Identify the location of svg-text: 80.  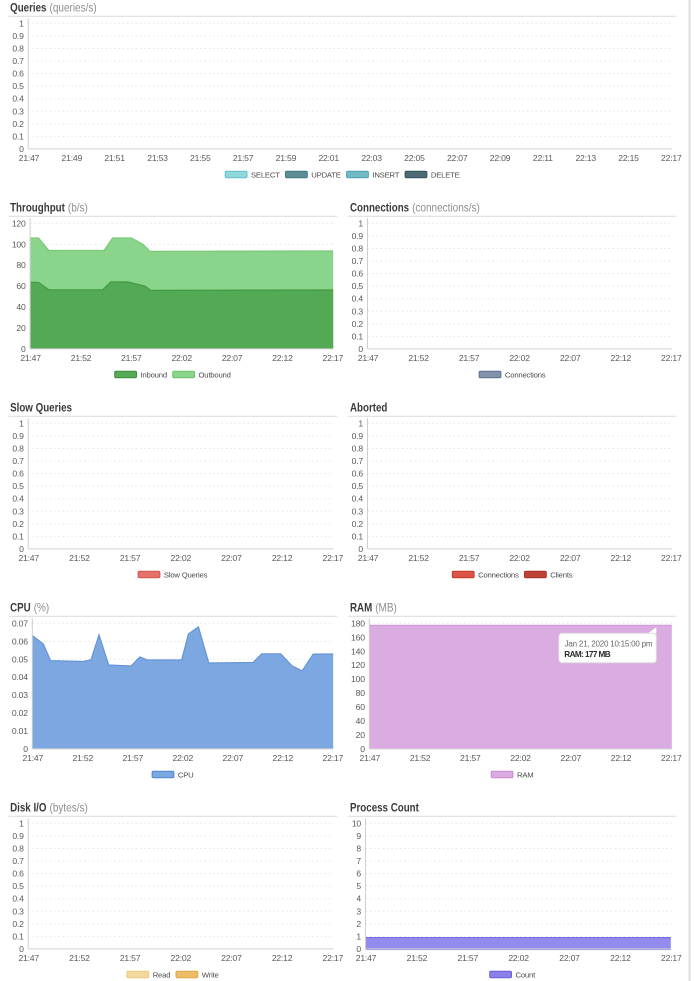
(21, 265).